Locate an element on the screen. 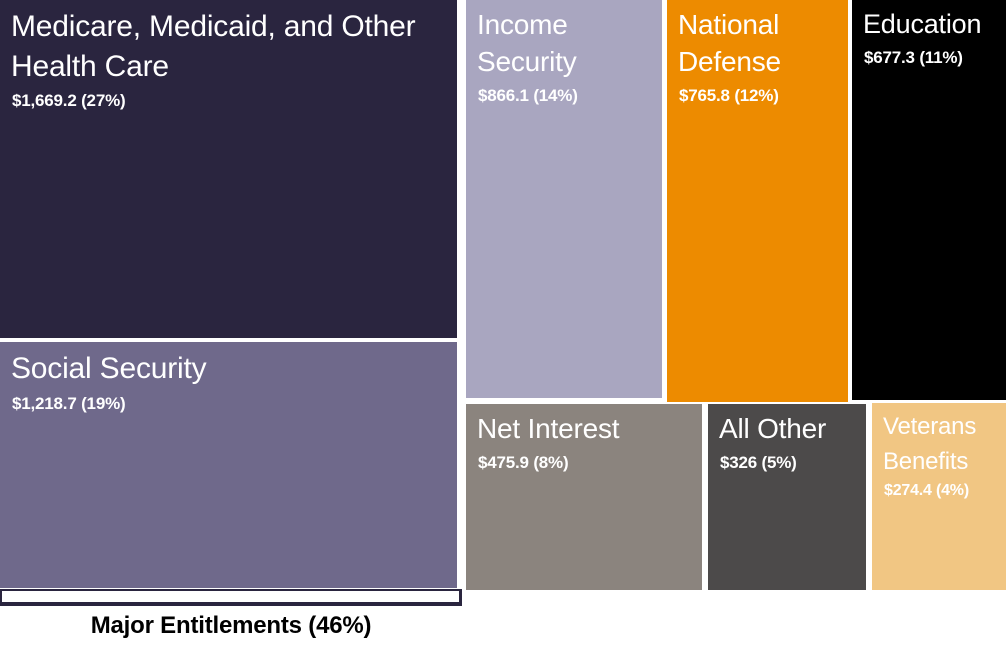 The image size is (1006, 663). cell-value-all-other: $326 (5%) is located at coordinates (758, 462).